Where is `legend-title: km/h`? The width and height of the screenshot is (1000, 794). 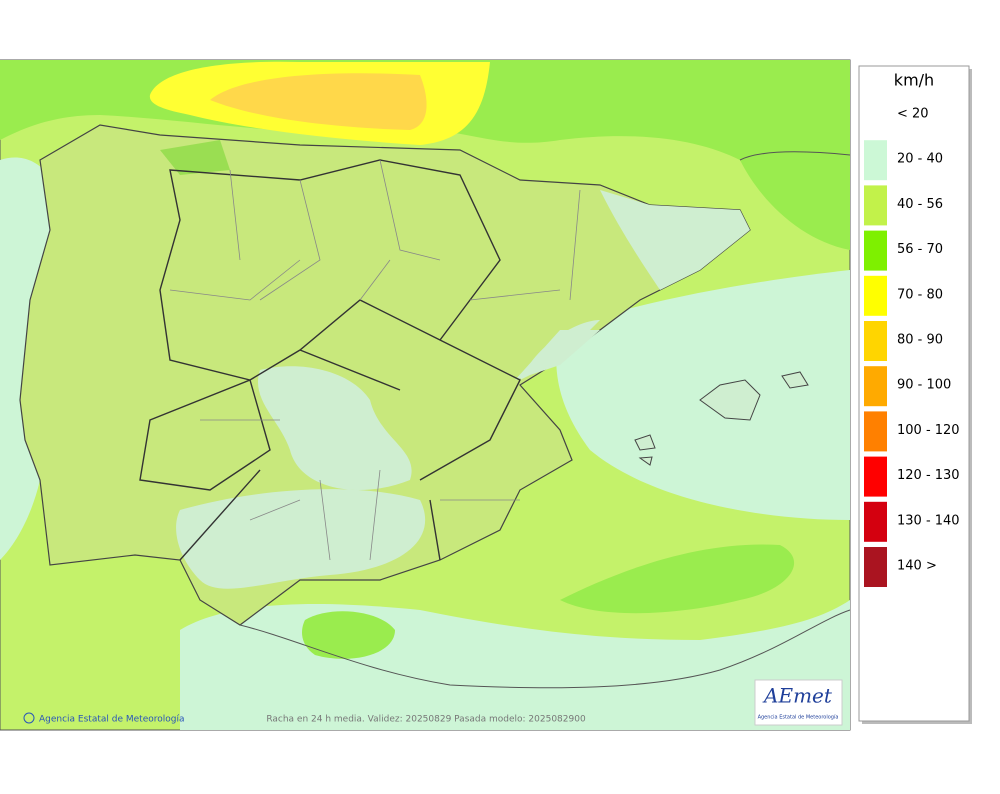
legend-title: km/h is located at coordinates (914, 80).